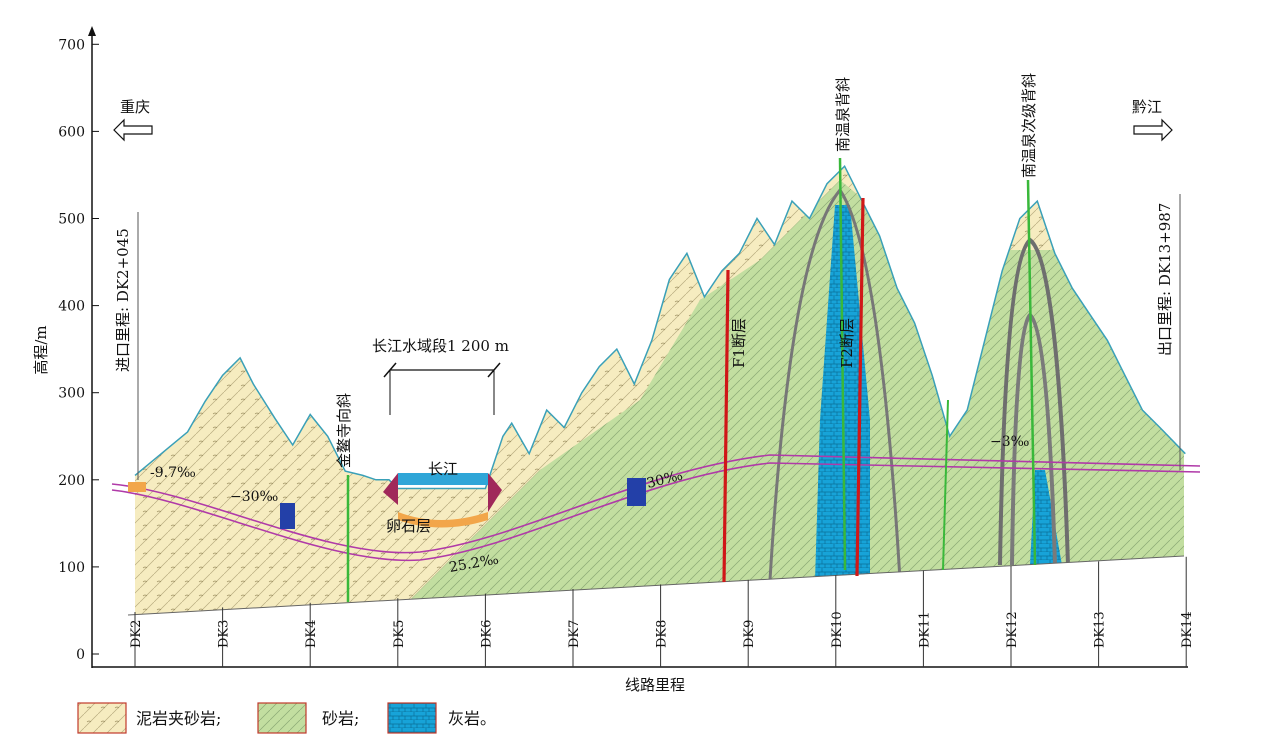 This screenshot has width=1266, height=745. I want to click on y-tick-label: 100, so click(71, 568).